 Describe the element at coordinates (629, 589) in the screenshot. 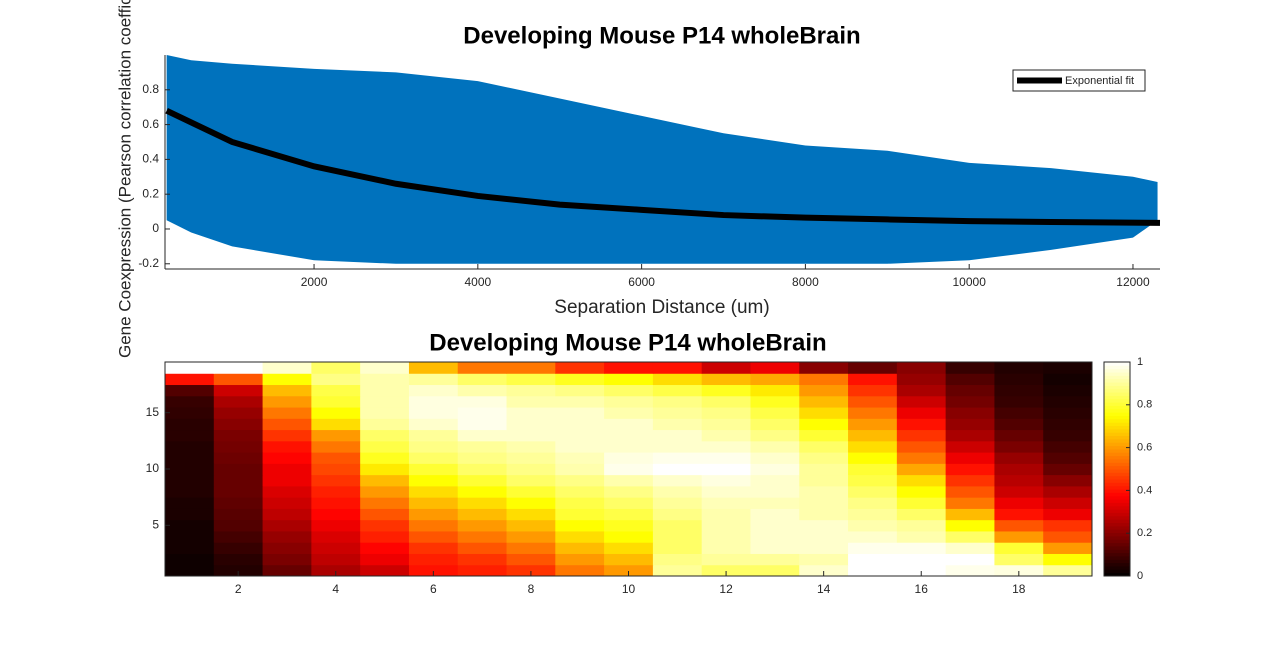

I see `x-tick-label: 10` at that location.